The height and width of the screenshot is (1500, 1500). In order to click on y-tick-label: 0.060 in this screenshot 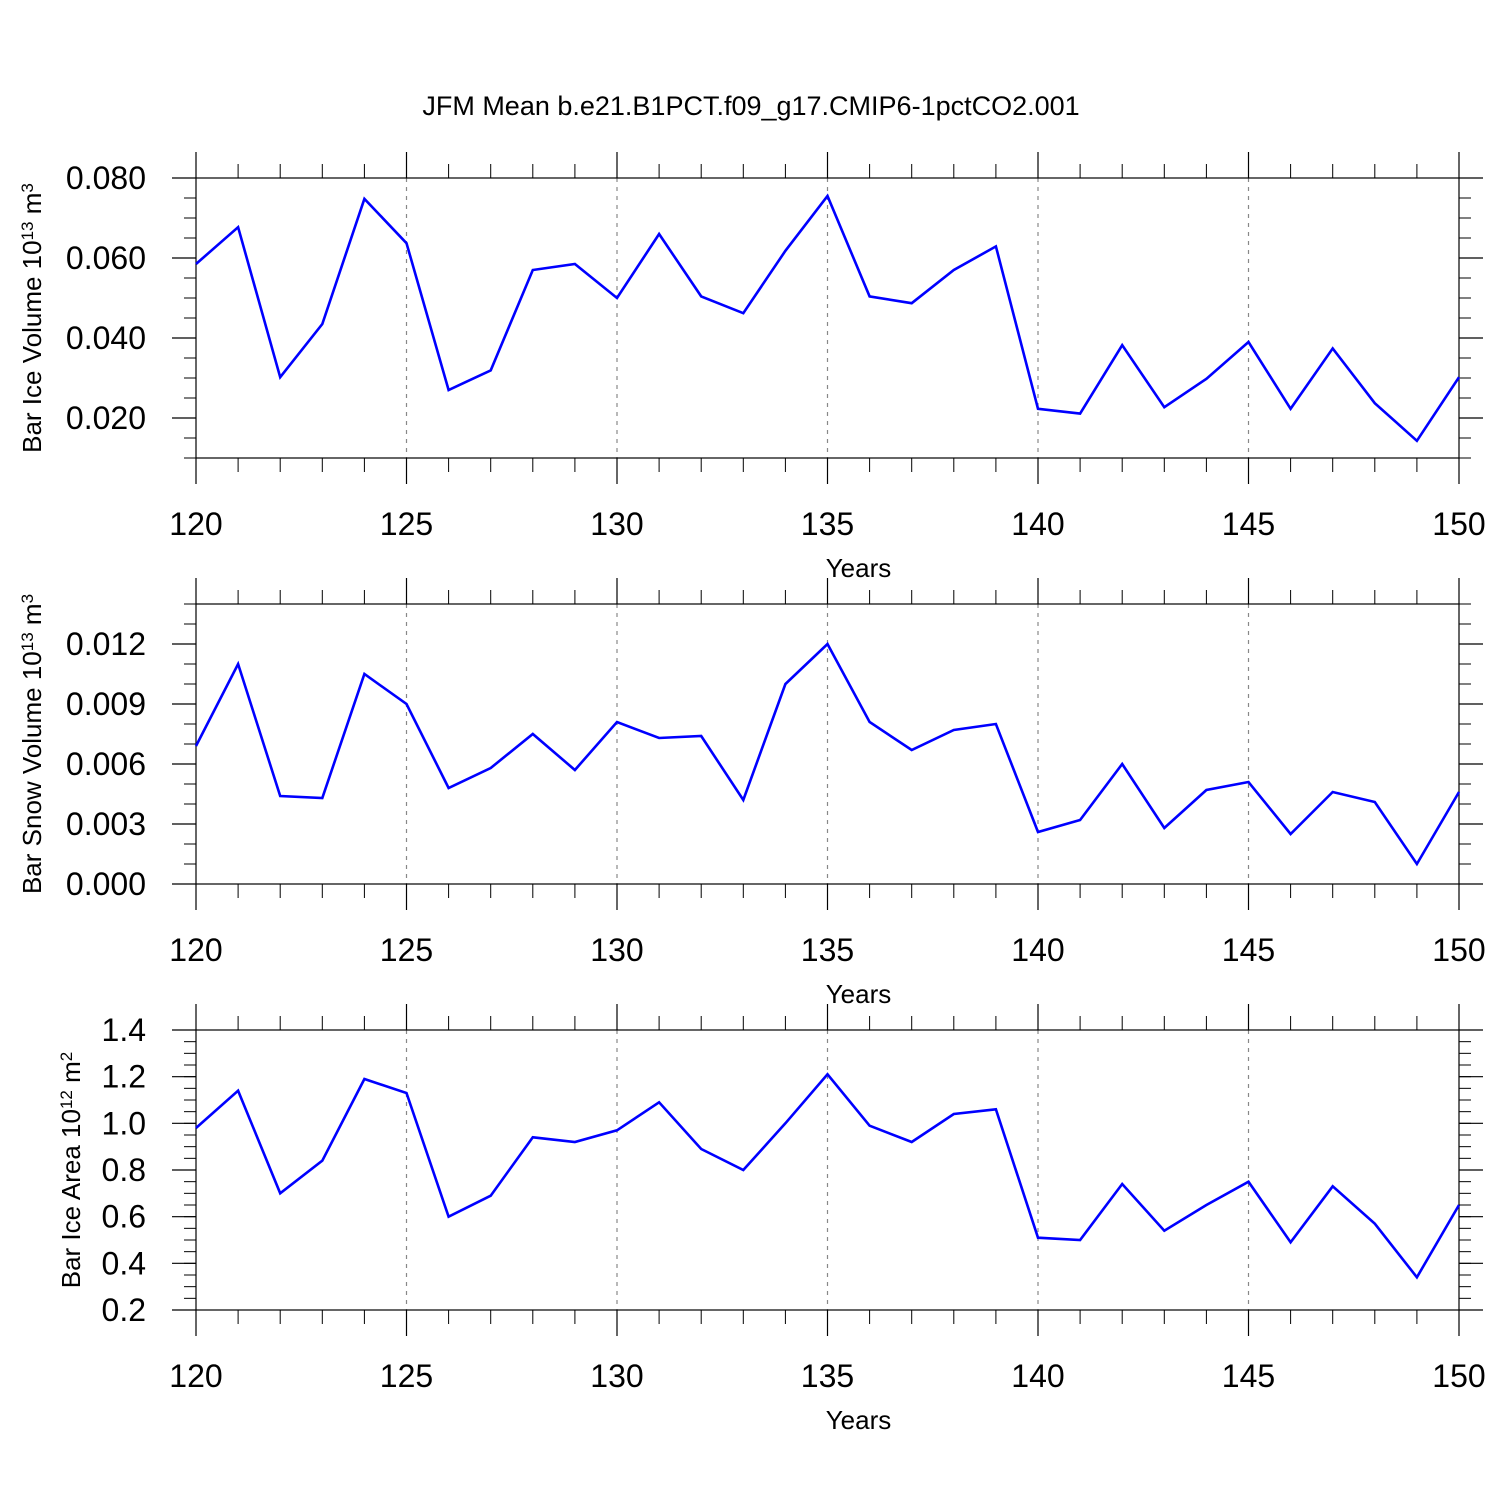, I will do `click(106, 258)`.